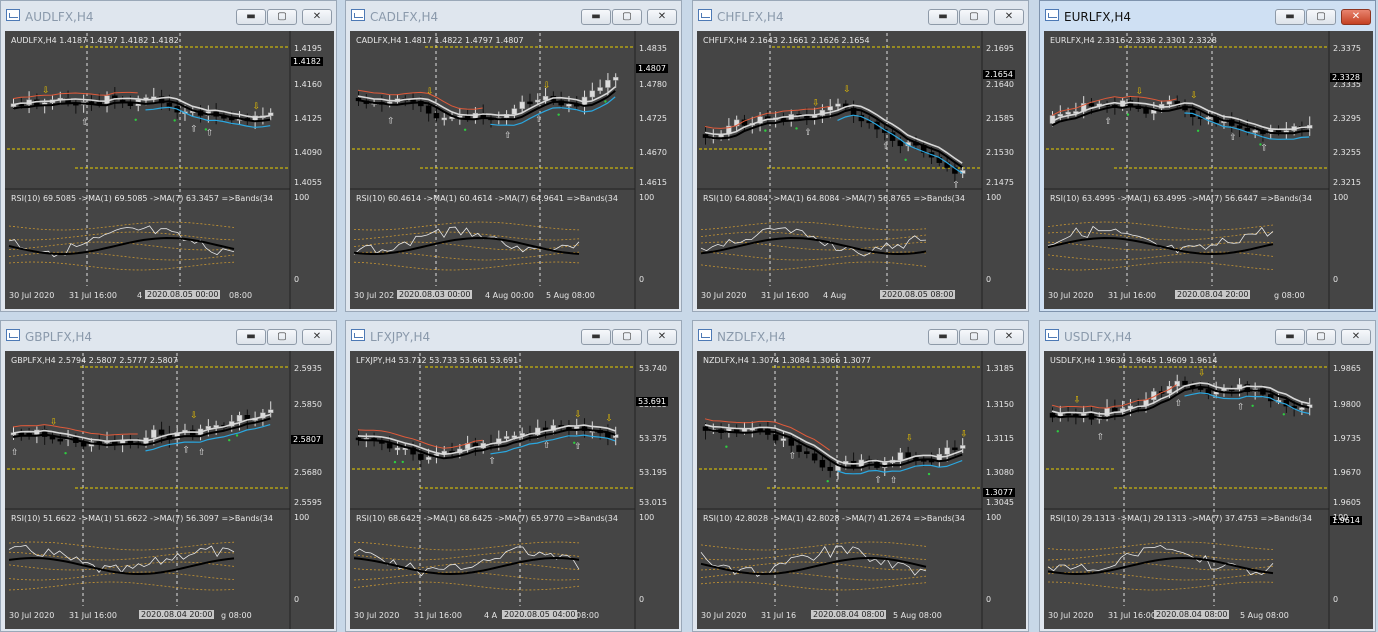 The height and width of the screenshot is (632, 1378). I want to click on price-axis-label: 1.4055, so click(308, 182).